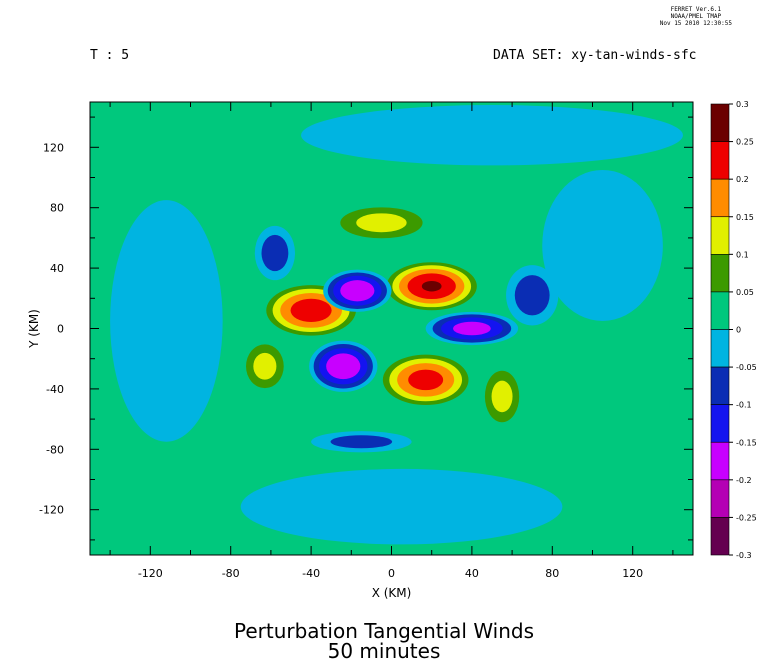 Image resolution: width=768 pixels, height=663 pixels. Describe the element at coordinates (746, 442) in the screenshot. I see `colorbar-label: -0.15` at that location.